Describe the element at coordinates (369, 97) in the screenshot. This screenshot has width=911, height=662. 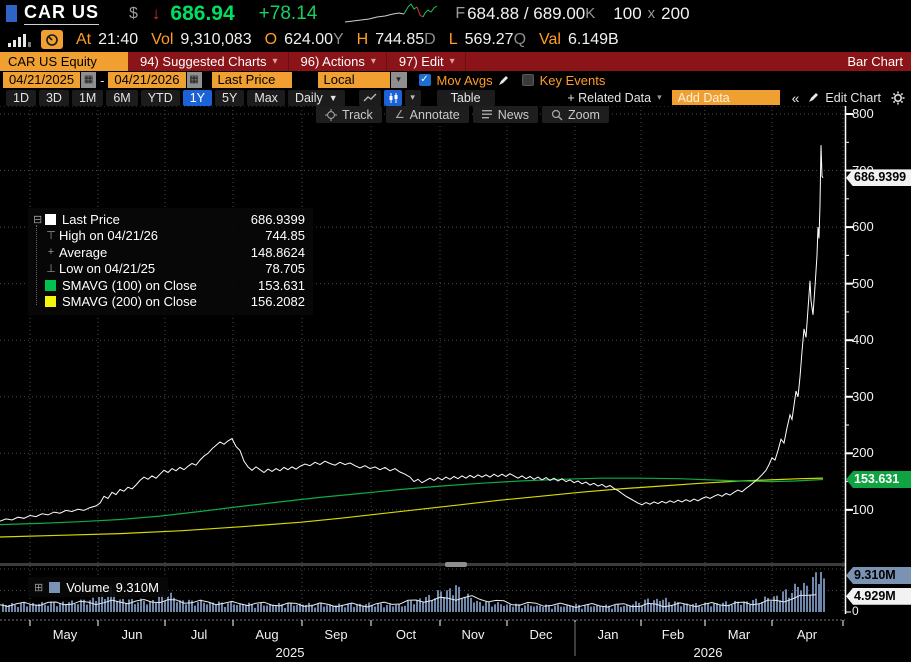
I see `line-chart-type-icon` at that location.